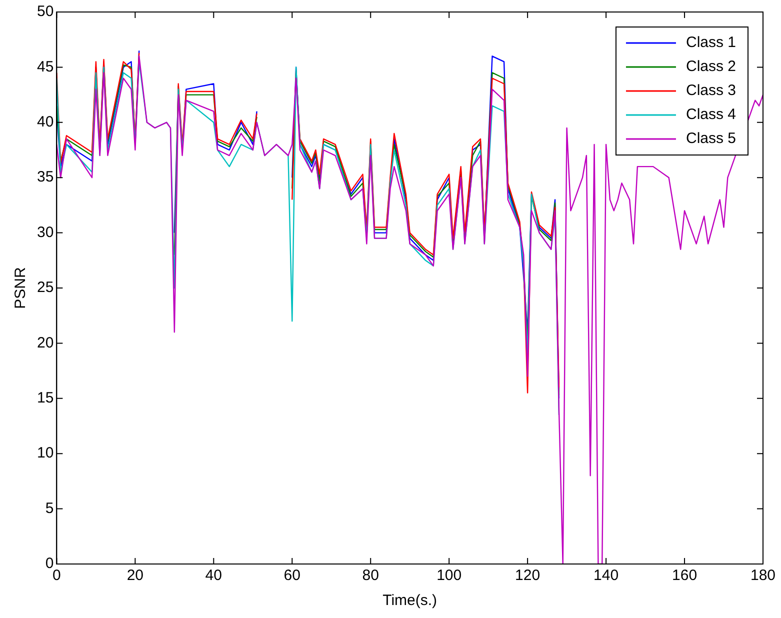 Image resolution: width=781 pixels, height=618 pixels. Describe the element at coordinates (45, 232) in the screenshot. I see `y-tick-label: 30` at that location.